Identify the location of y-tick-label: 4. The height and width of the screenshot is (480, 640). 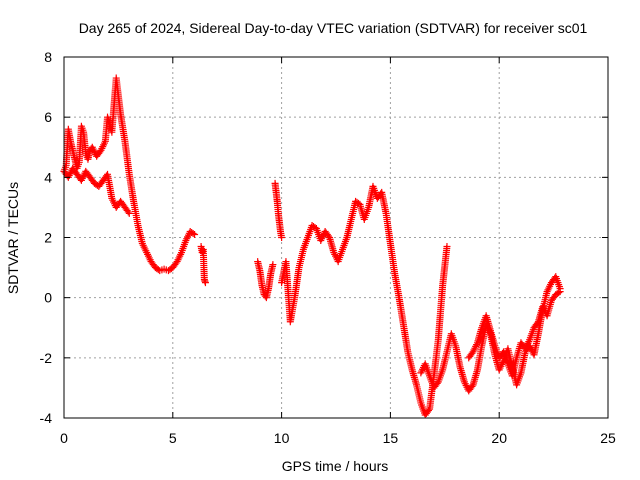
(48, 177).